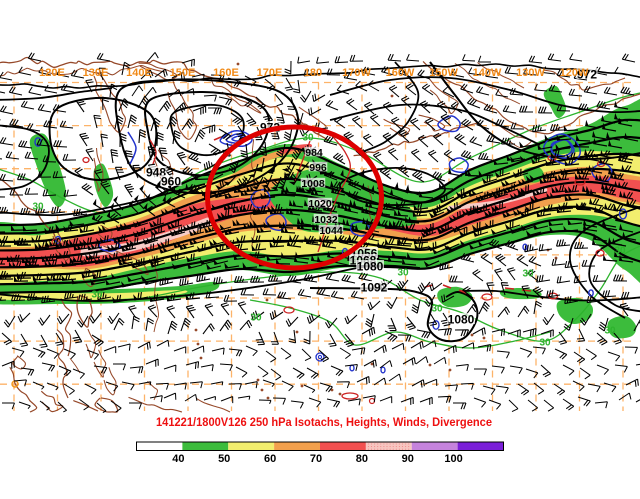 Image resolution: width=640 pixels, height=499 pixels. What do you see at coordinates (320, 204) in the screenshot?
I see `svg-text: 1020` at bounding box center [320, 204].